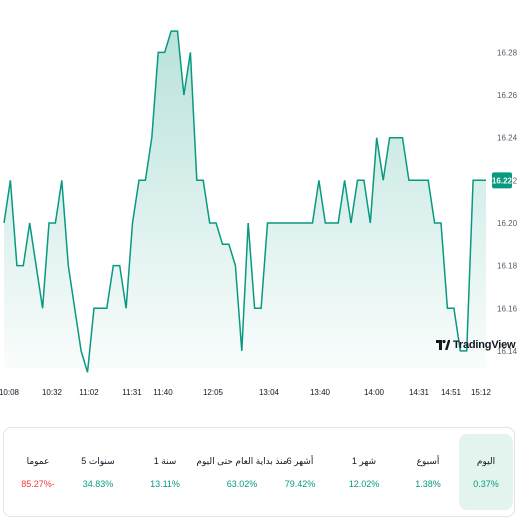 This screenshot has width=520, height=520. I want to click on period-label: 1 سنة, so click(165, 460).